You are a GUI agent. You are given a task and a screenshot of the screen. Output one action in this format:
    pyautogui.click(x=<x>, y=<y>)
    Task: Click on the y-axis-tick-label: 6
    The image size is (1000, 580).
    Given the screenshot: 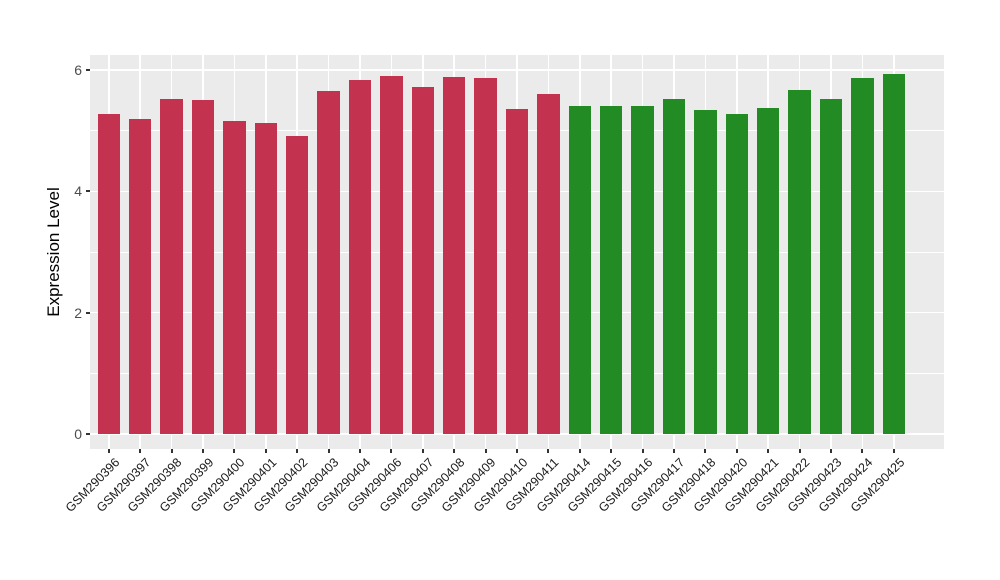 What is the action you would take?
    pyautogui.click(x=78, y=70)
    